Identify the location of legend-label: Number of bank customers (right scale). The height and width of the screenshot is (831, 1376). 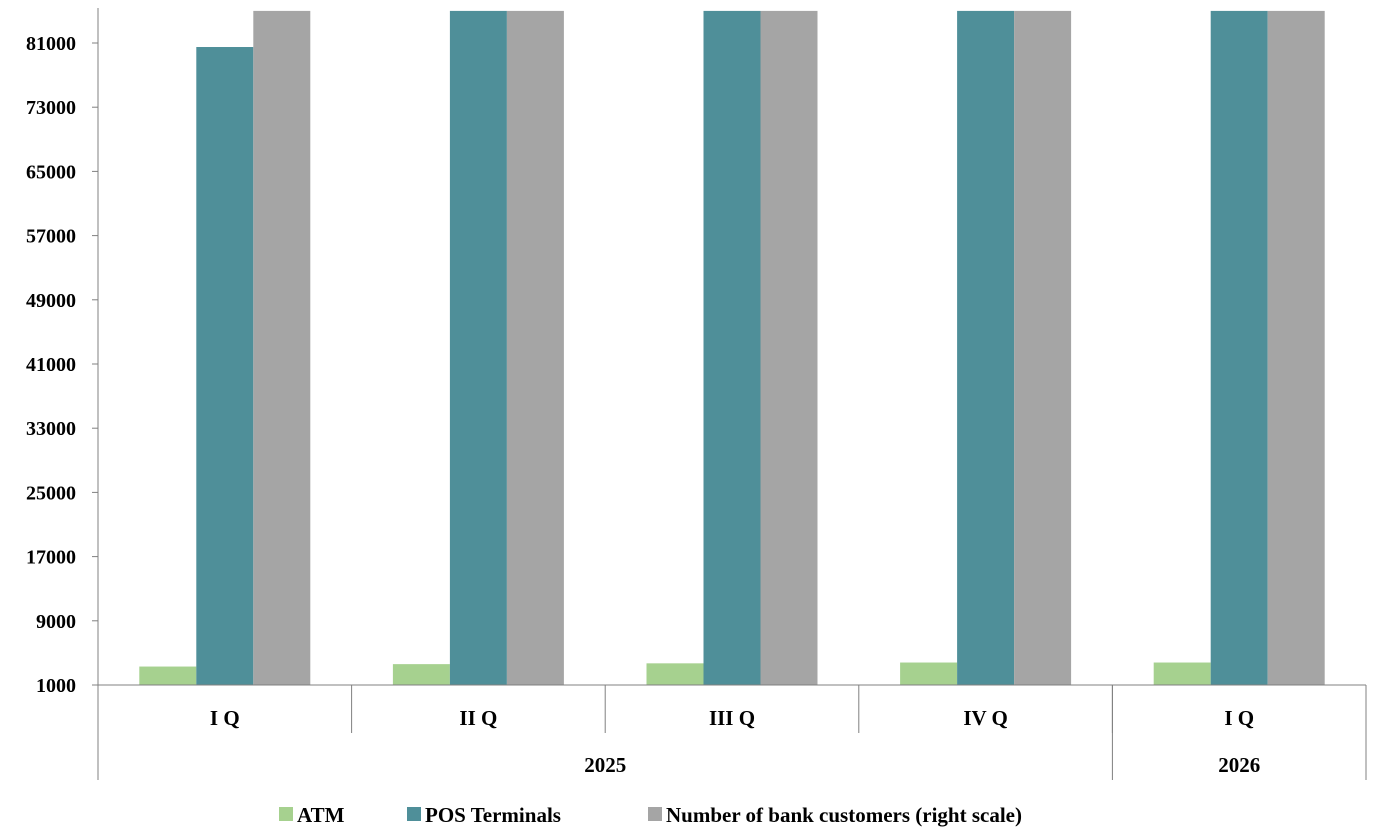
(844, 815).